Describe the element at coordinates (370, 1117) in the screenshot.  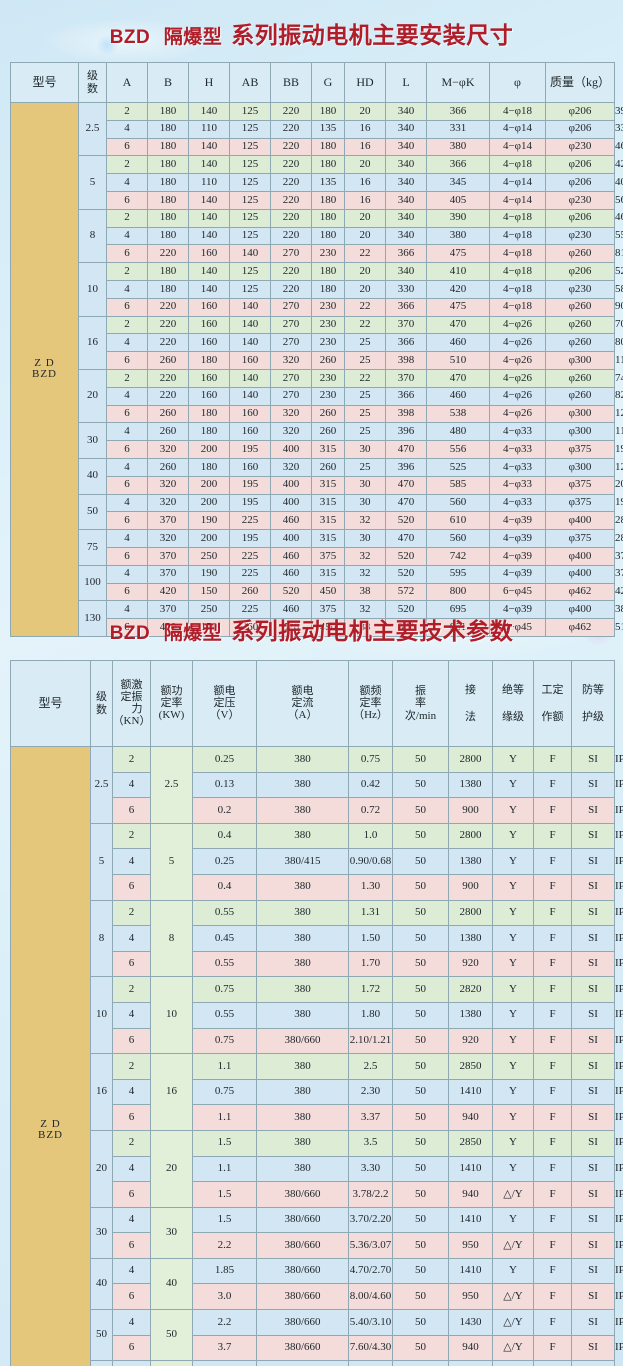
I see `cell-current: 3.37` at that location.